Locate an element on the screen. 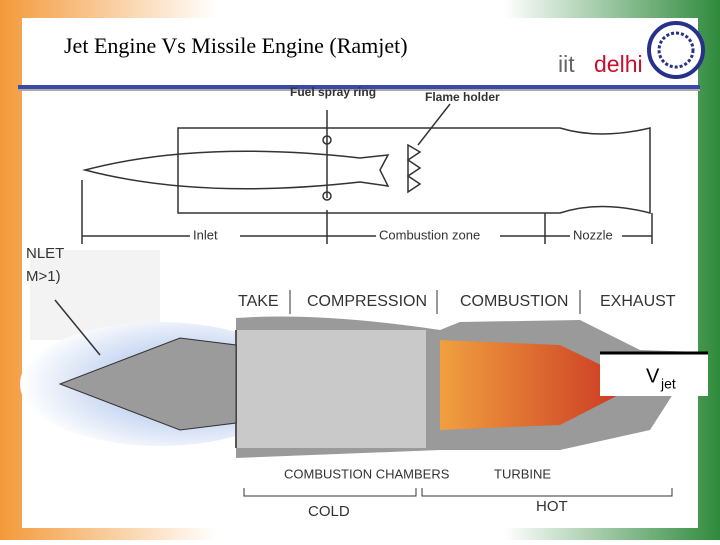 Image resolution: width=720 pixels, height=545 pixels. inlet-cone is located at coordinates (147, 384).